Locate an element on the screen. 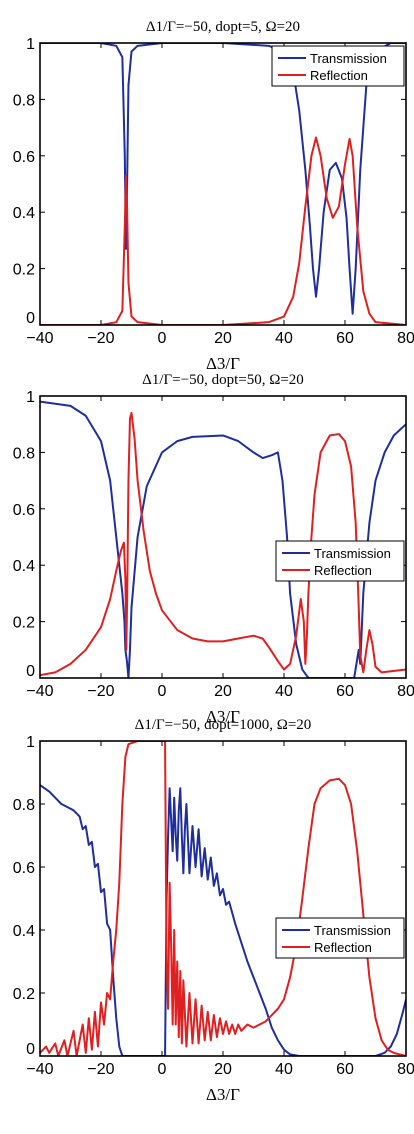  chart-title: Δ1/Γ=−50, dopt=1000, Ω=20 is located at coordinates (223, 725).